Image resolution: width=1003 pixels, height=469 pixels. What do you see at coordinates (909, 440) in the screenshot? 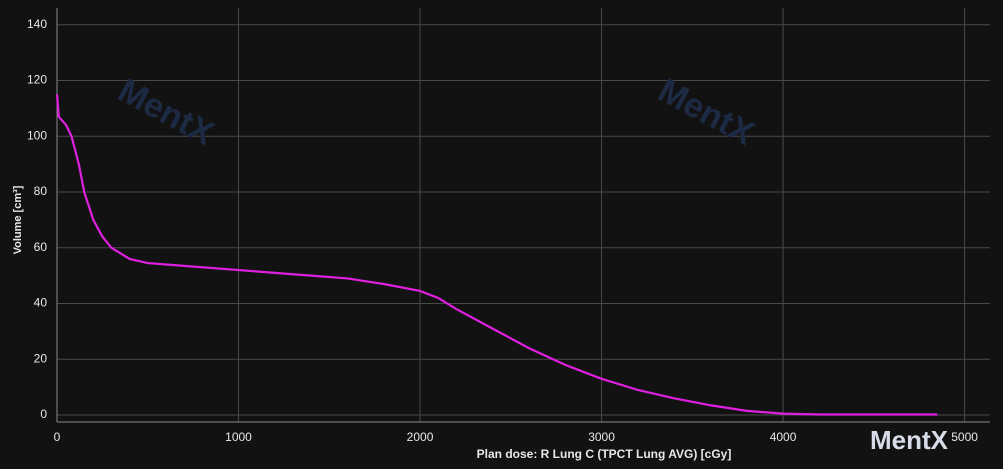
I see `logo: MentX` at bounding box center [909, 440].